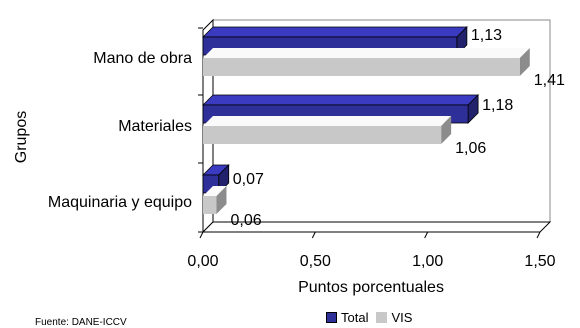  I want to click on bar-vis-maquinaria-y-equipo, so click(210, 205).